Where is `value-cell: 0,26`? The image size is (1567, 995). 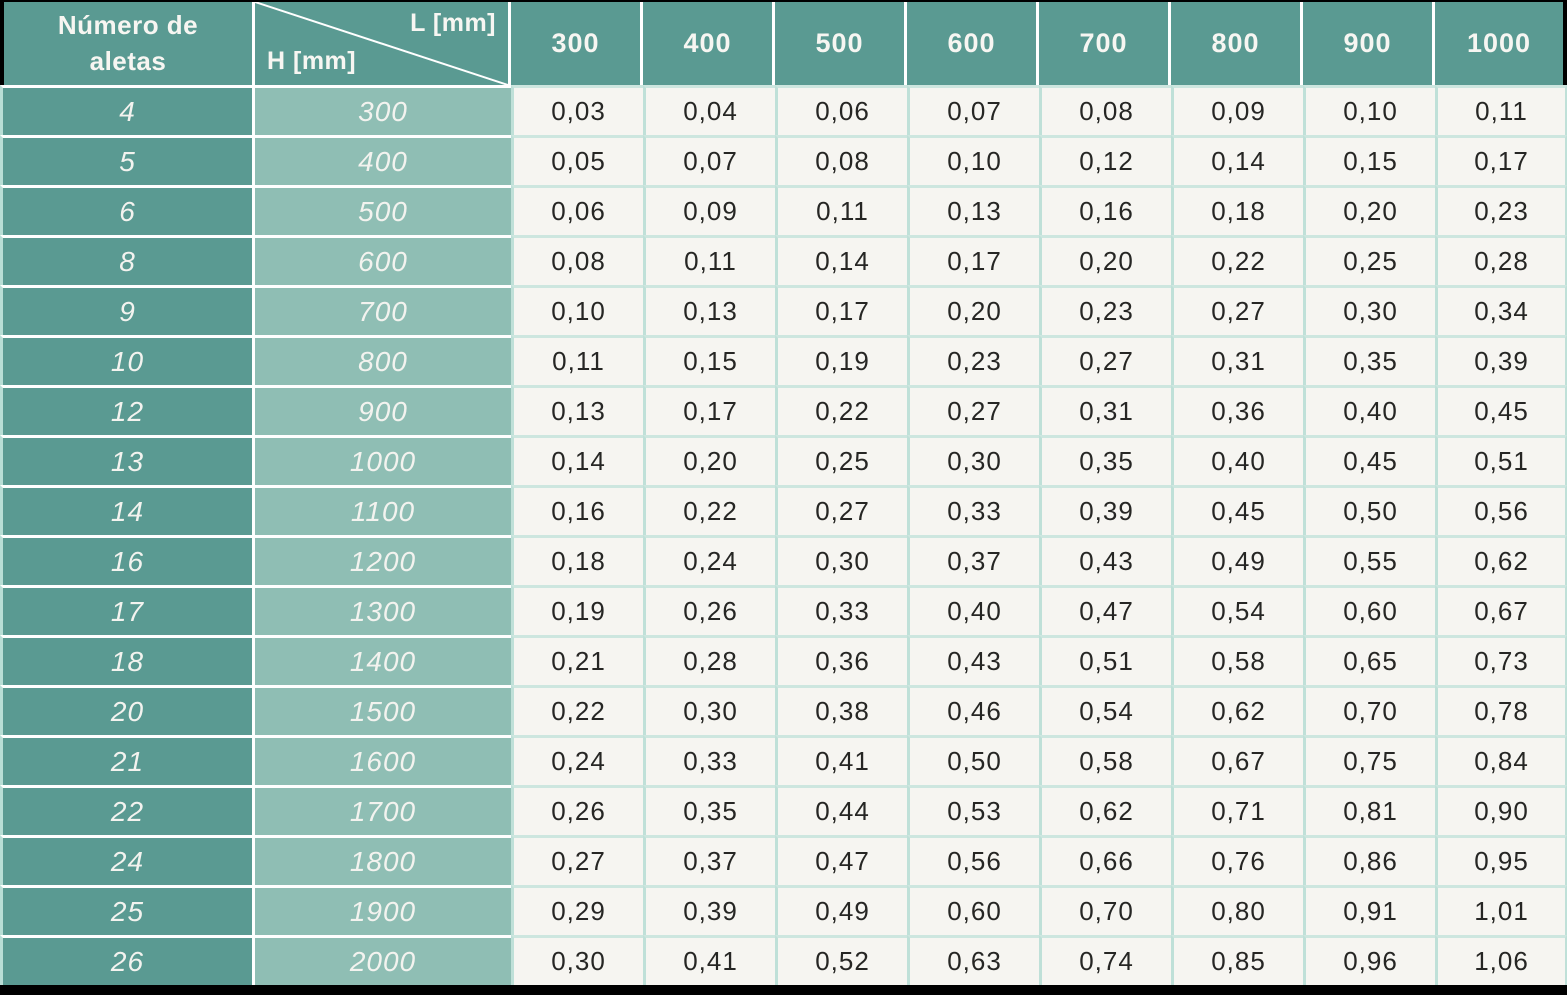 value-cell: 0,26 is located at coordinates (709, 610).